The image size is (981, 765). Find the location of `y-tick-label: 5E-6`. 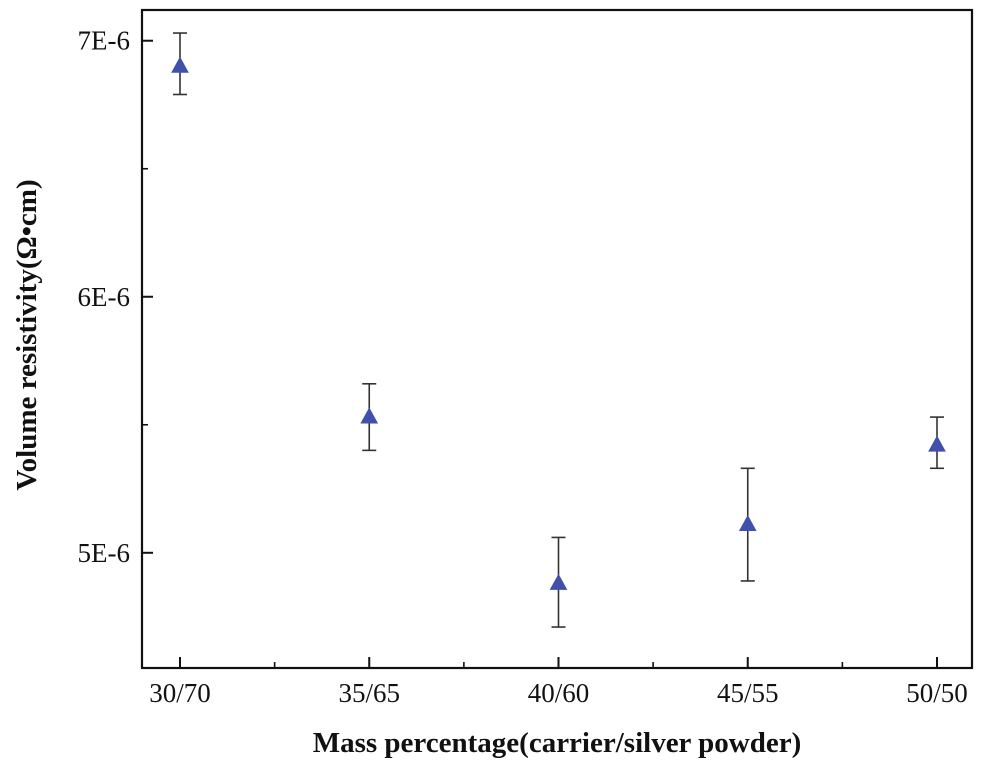

y-tick-label: 5E-6 is located at coordinates (104, 553).